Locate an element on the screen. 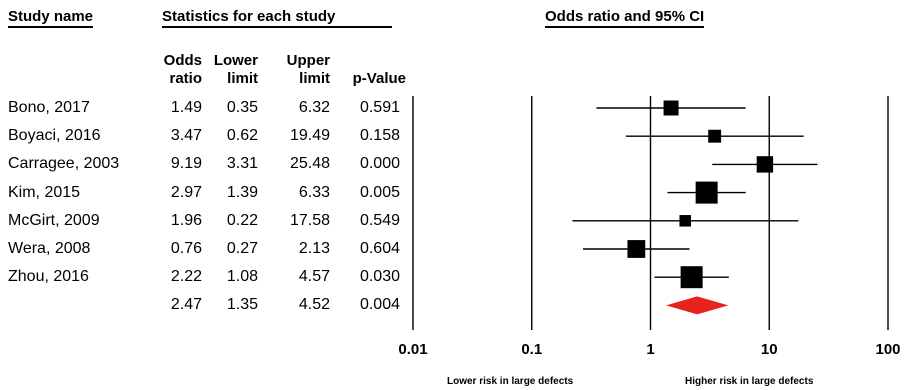 Image resolution: width=905 pixels, height=390 pixels. row-study-name: Bono, 2017 is located at coordinates (49, 107).